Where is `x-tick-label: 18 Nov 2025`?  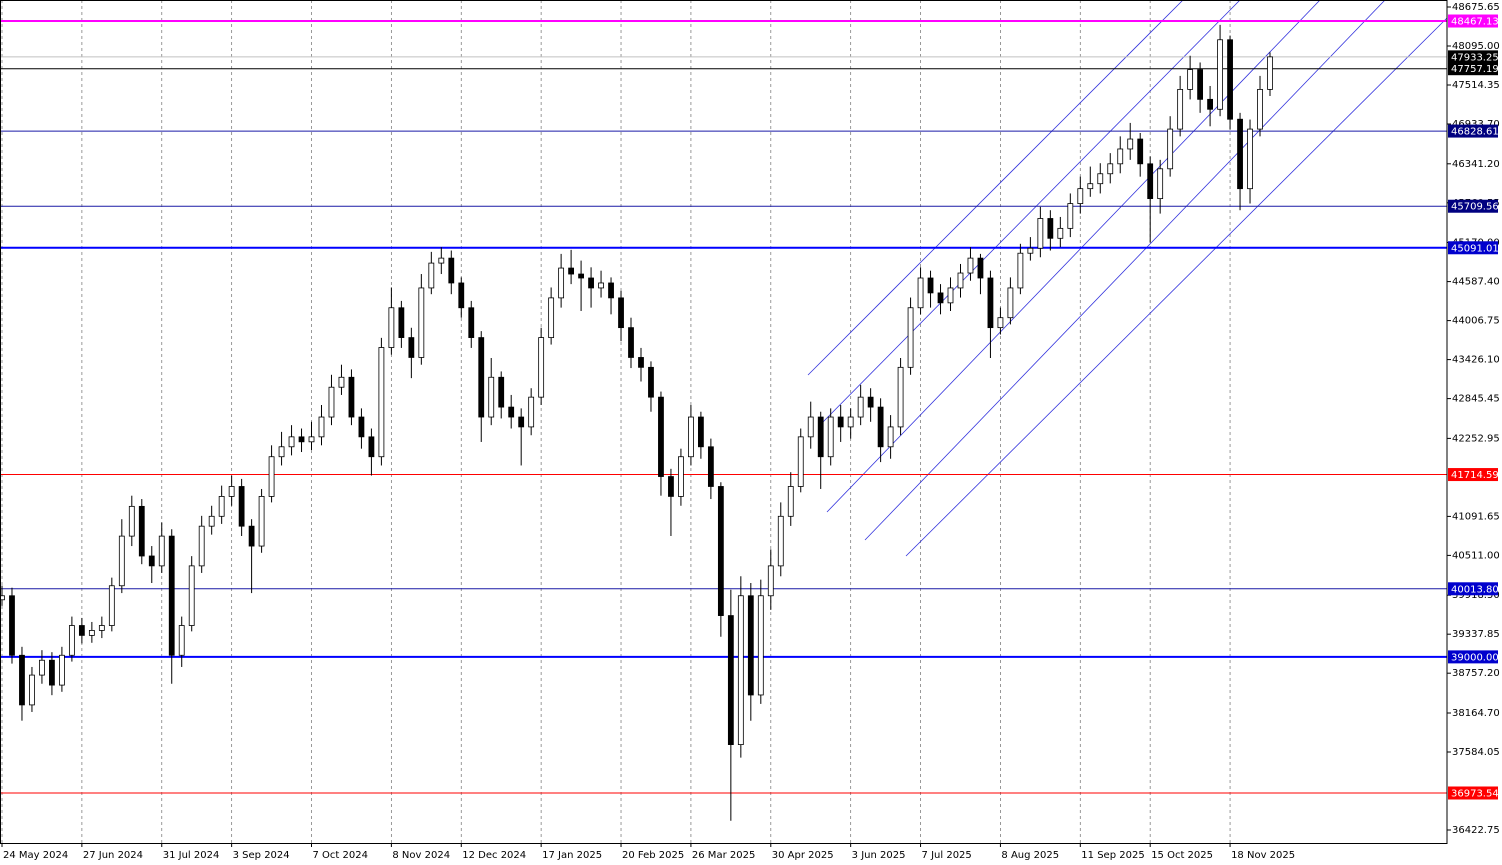
x-tick-label: 18 Nov 2025 is located at coordinates (1263, 855).